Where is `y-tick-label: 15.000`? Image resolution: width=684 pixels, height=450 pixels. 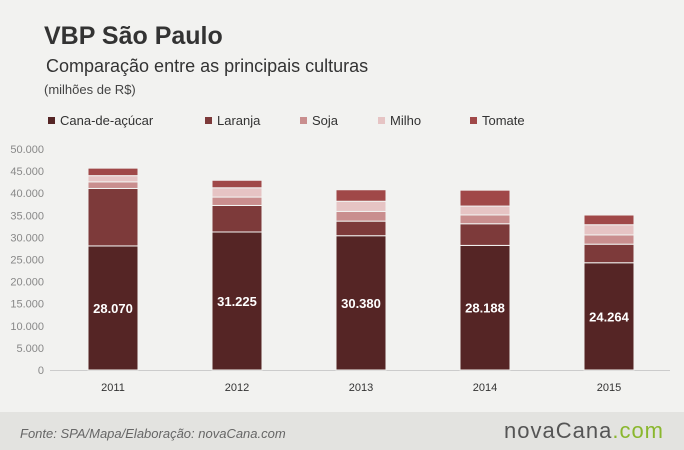
y-tick-label: 15.000 is located at coordinates (27, 305).